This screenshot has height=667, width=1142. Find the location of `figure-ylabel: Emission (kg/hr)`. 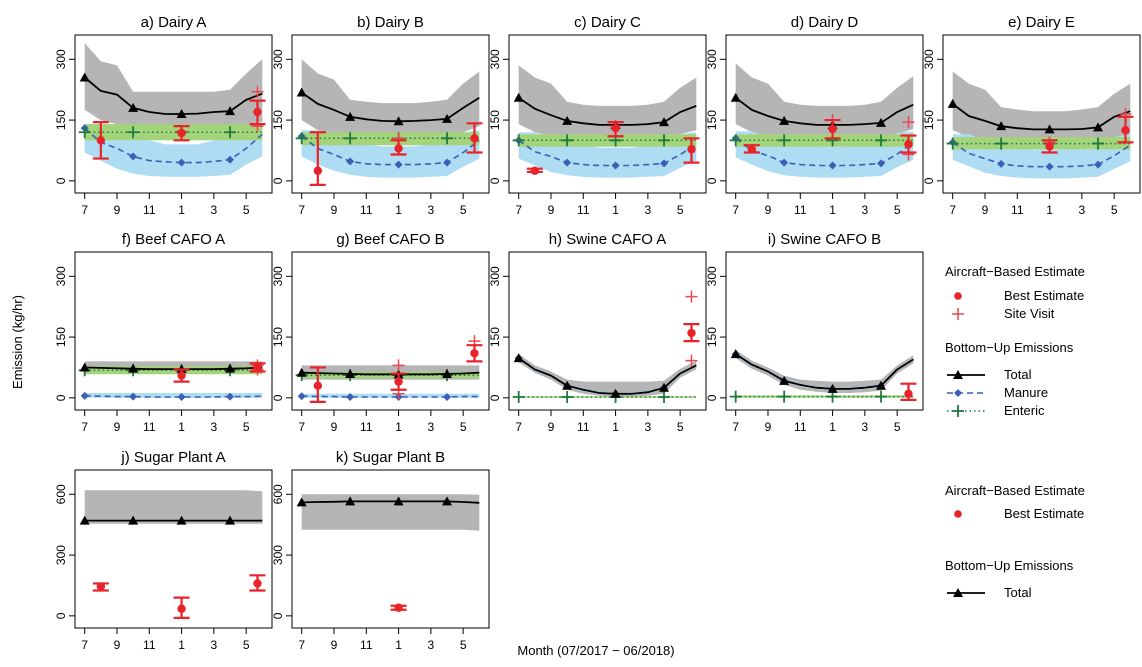

figure-ylabel: Emission (kg/hr) is located at coordinates (17, 342).